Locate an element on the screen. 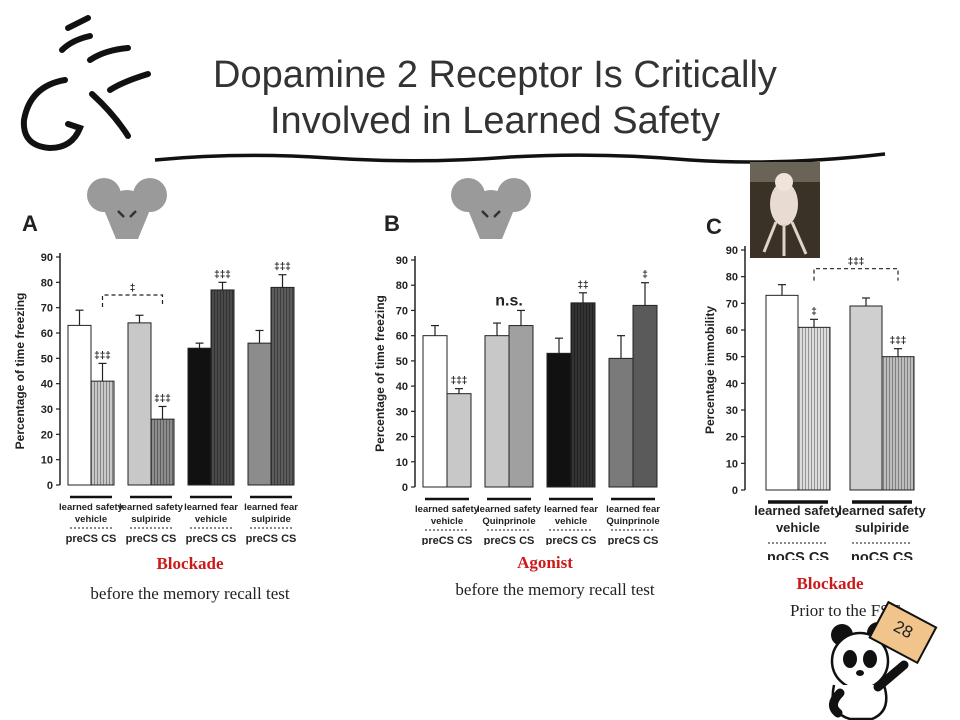 The width and height of the screenshot is (960, 720). caption-a-treatment: Blockade is located at coordinates (190, 563).